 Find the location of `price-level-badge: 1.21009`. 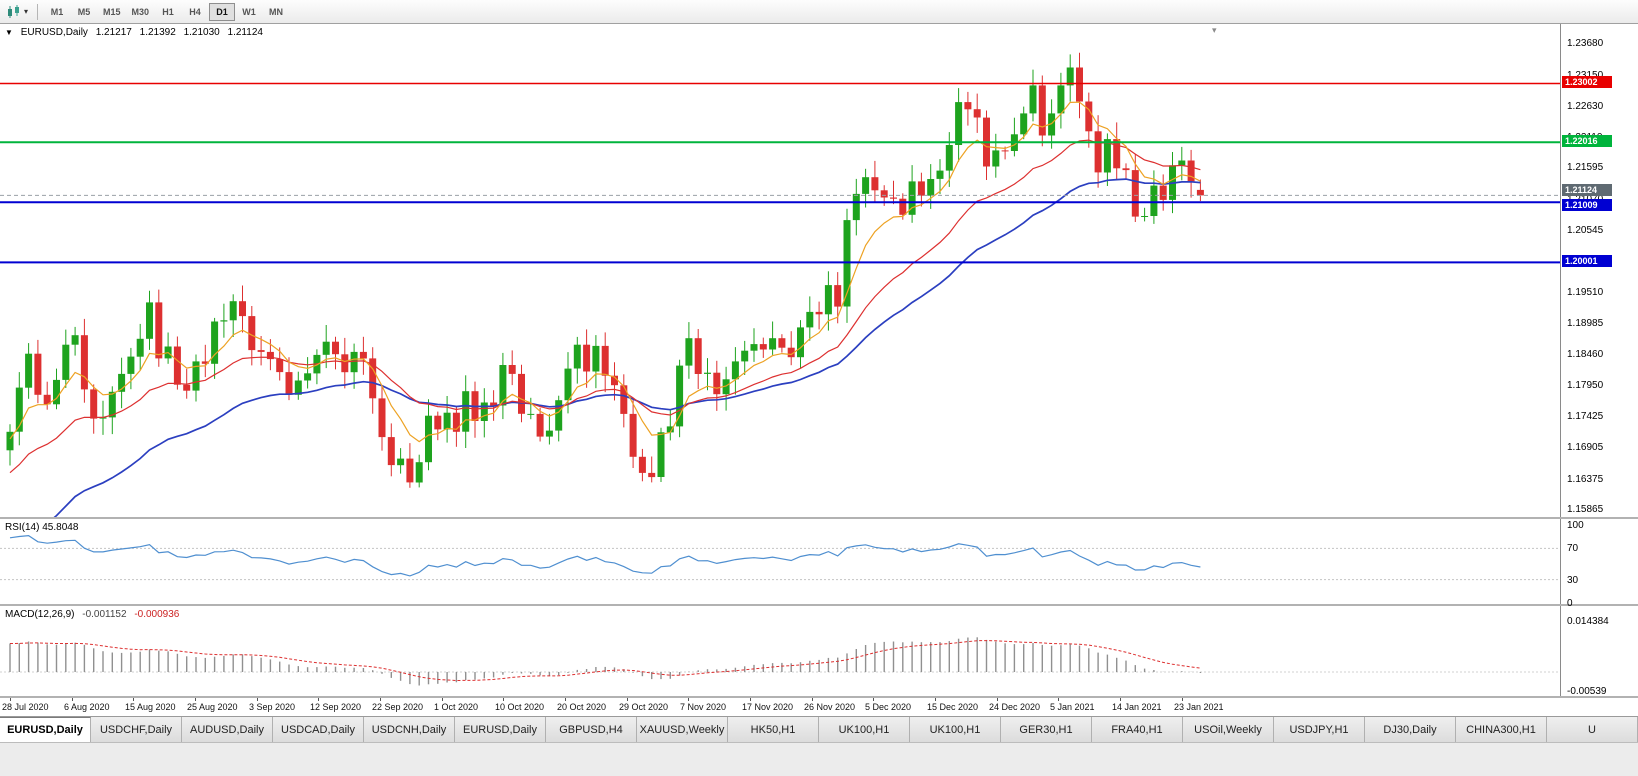

price-level-badge: 1.21009 is located at coordinates (1587, 205).